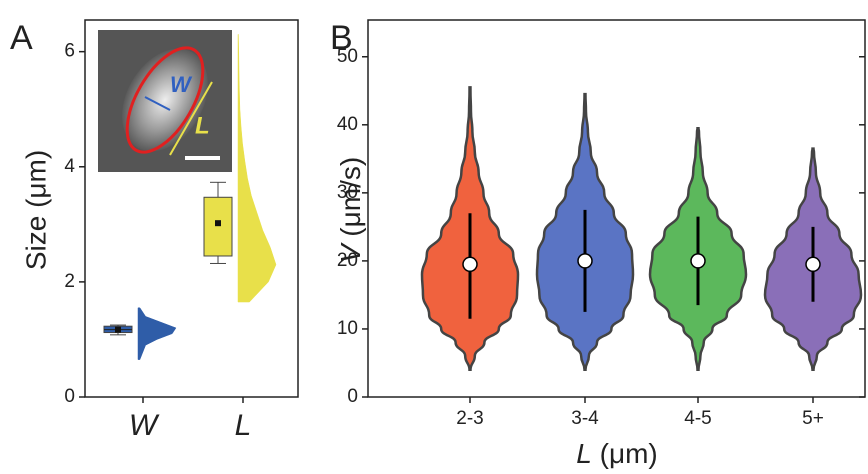  Describe the element at coordinates (69, 281) in the screenshot. I see `y-tick-label: 2` at that location.